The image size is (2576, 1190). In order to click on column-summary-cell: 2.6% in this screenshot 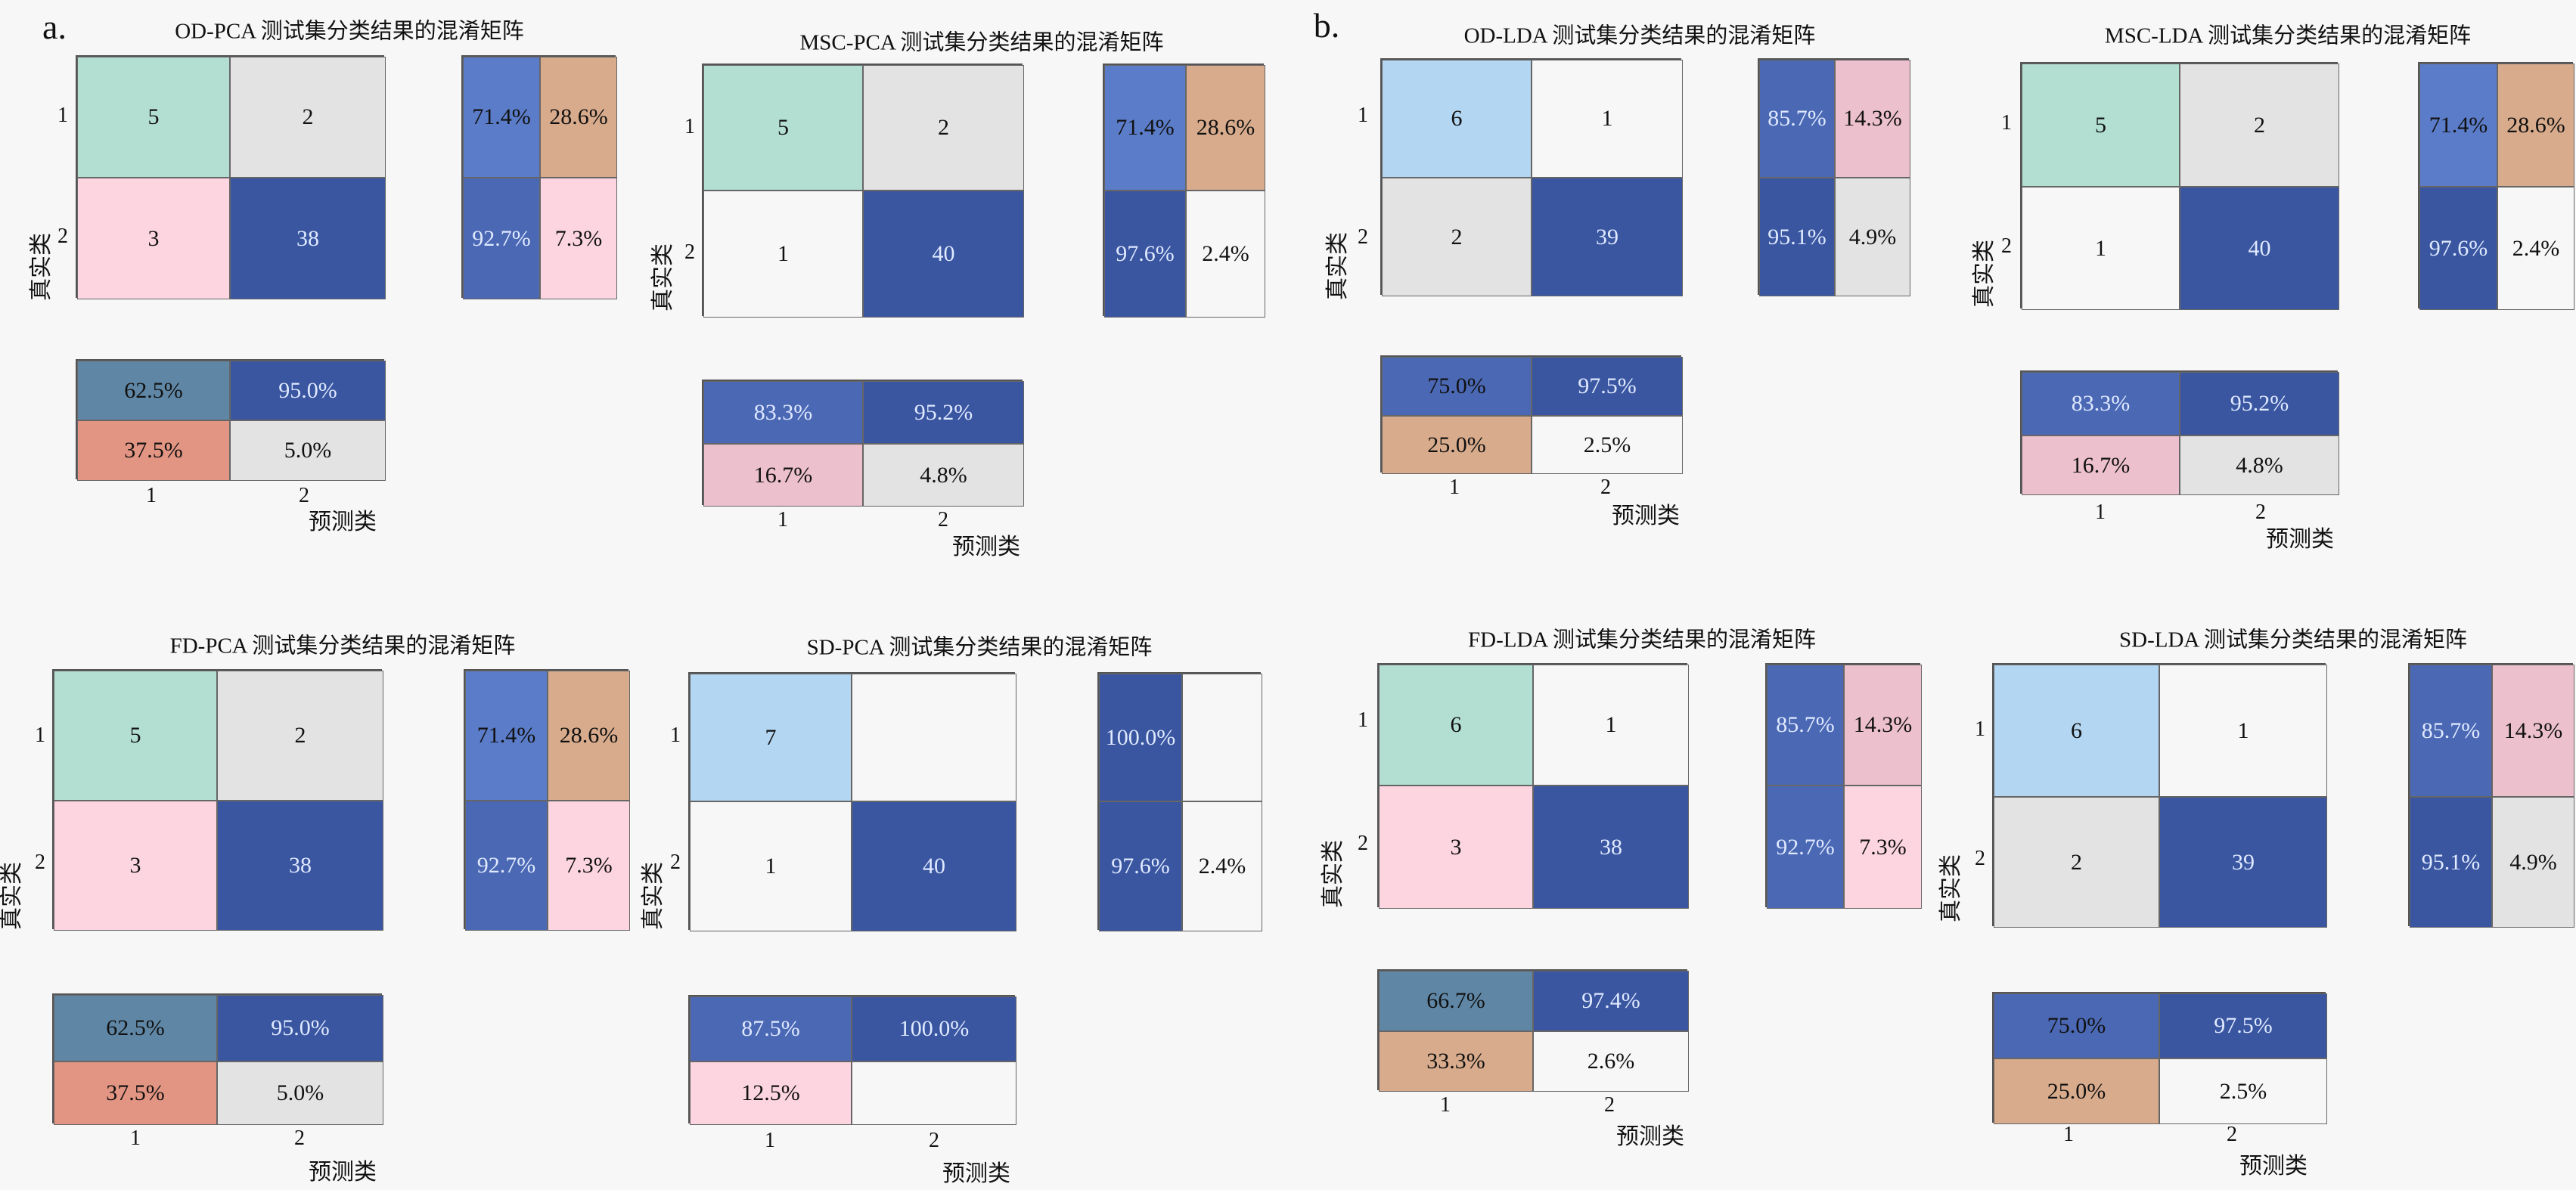, I will do `click(1611, 1061)`.